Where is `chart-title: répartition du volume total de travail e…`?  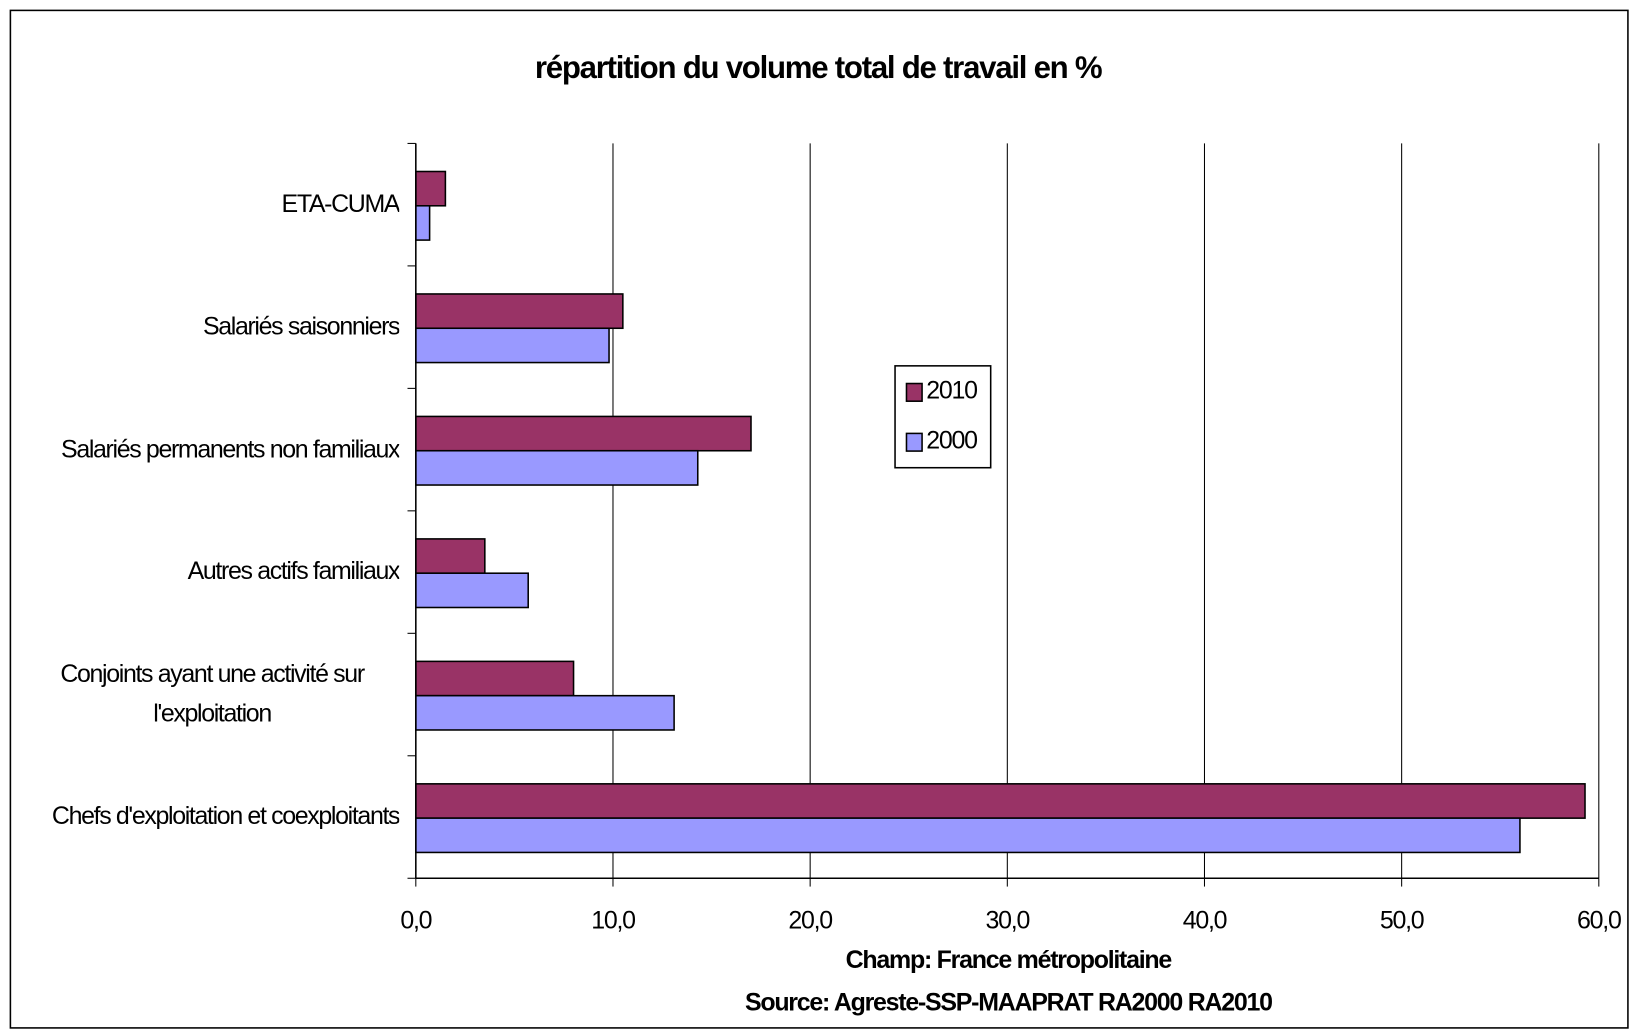 chart-title: répartition du volume total de travail e… is located at coordinates (818, 67).